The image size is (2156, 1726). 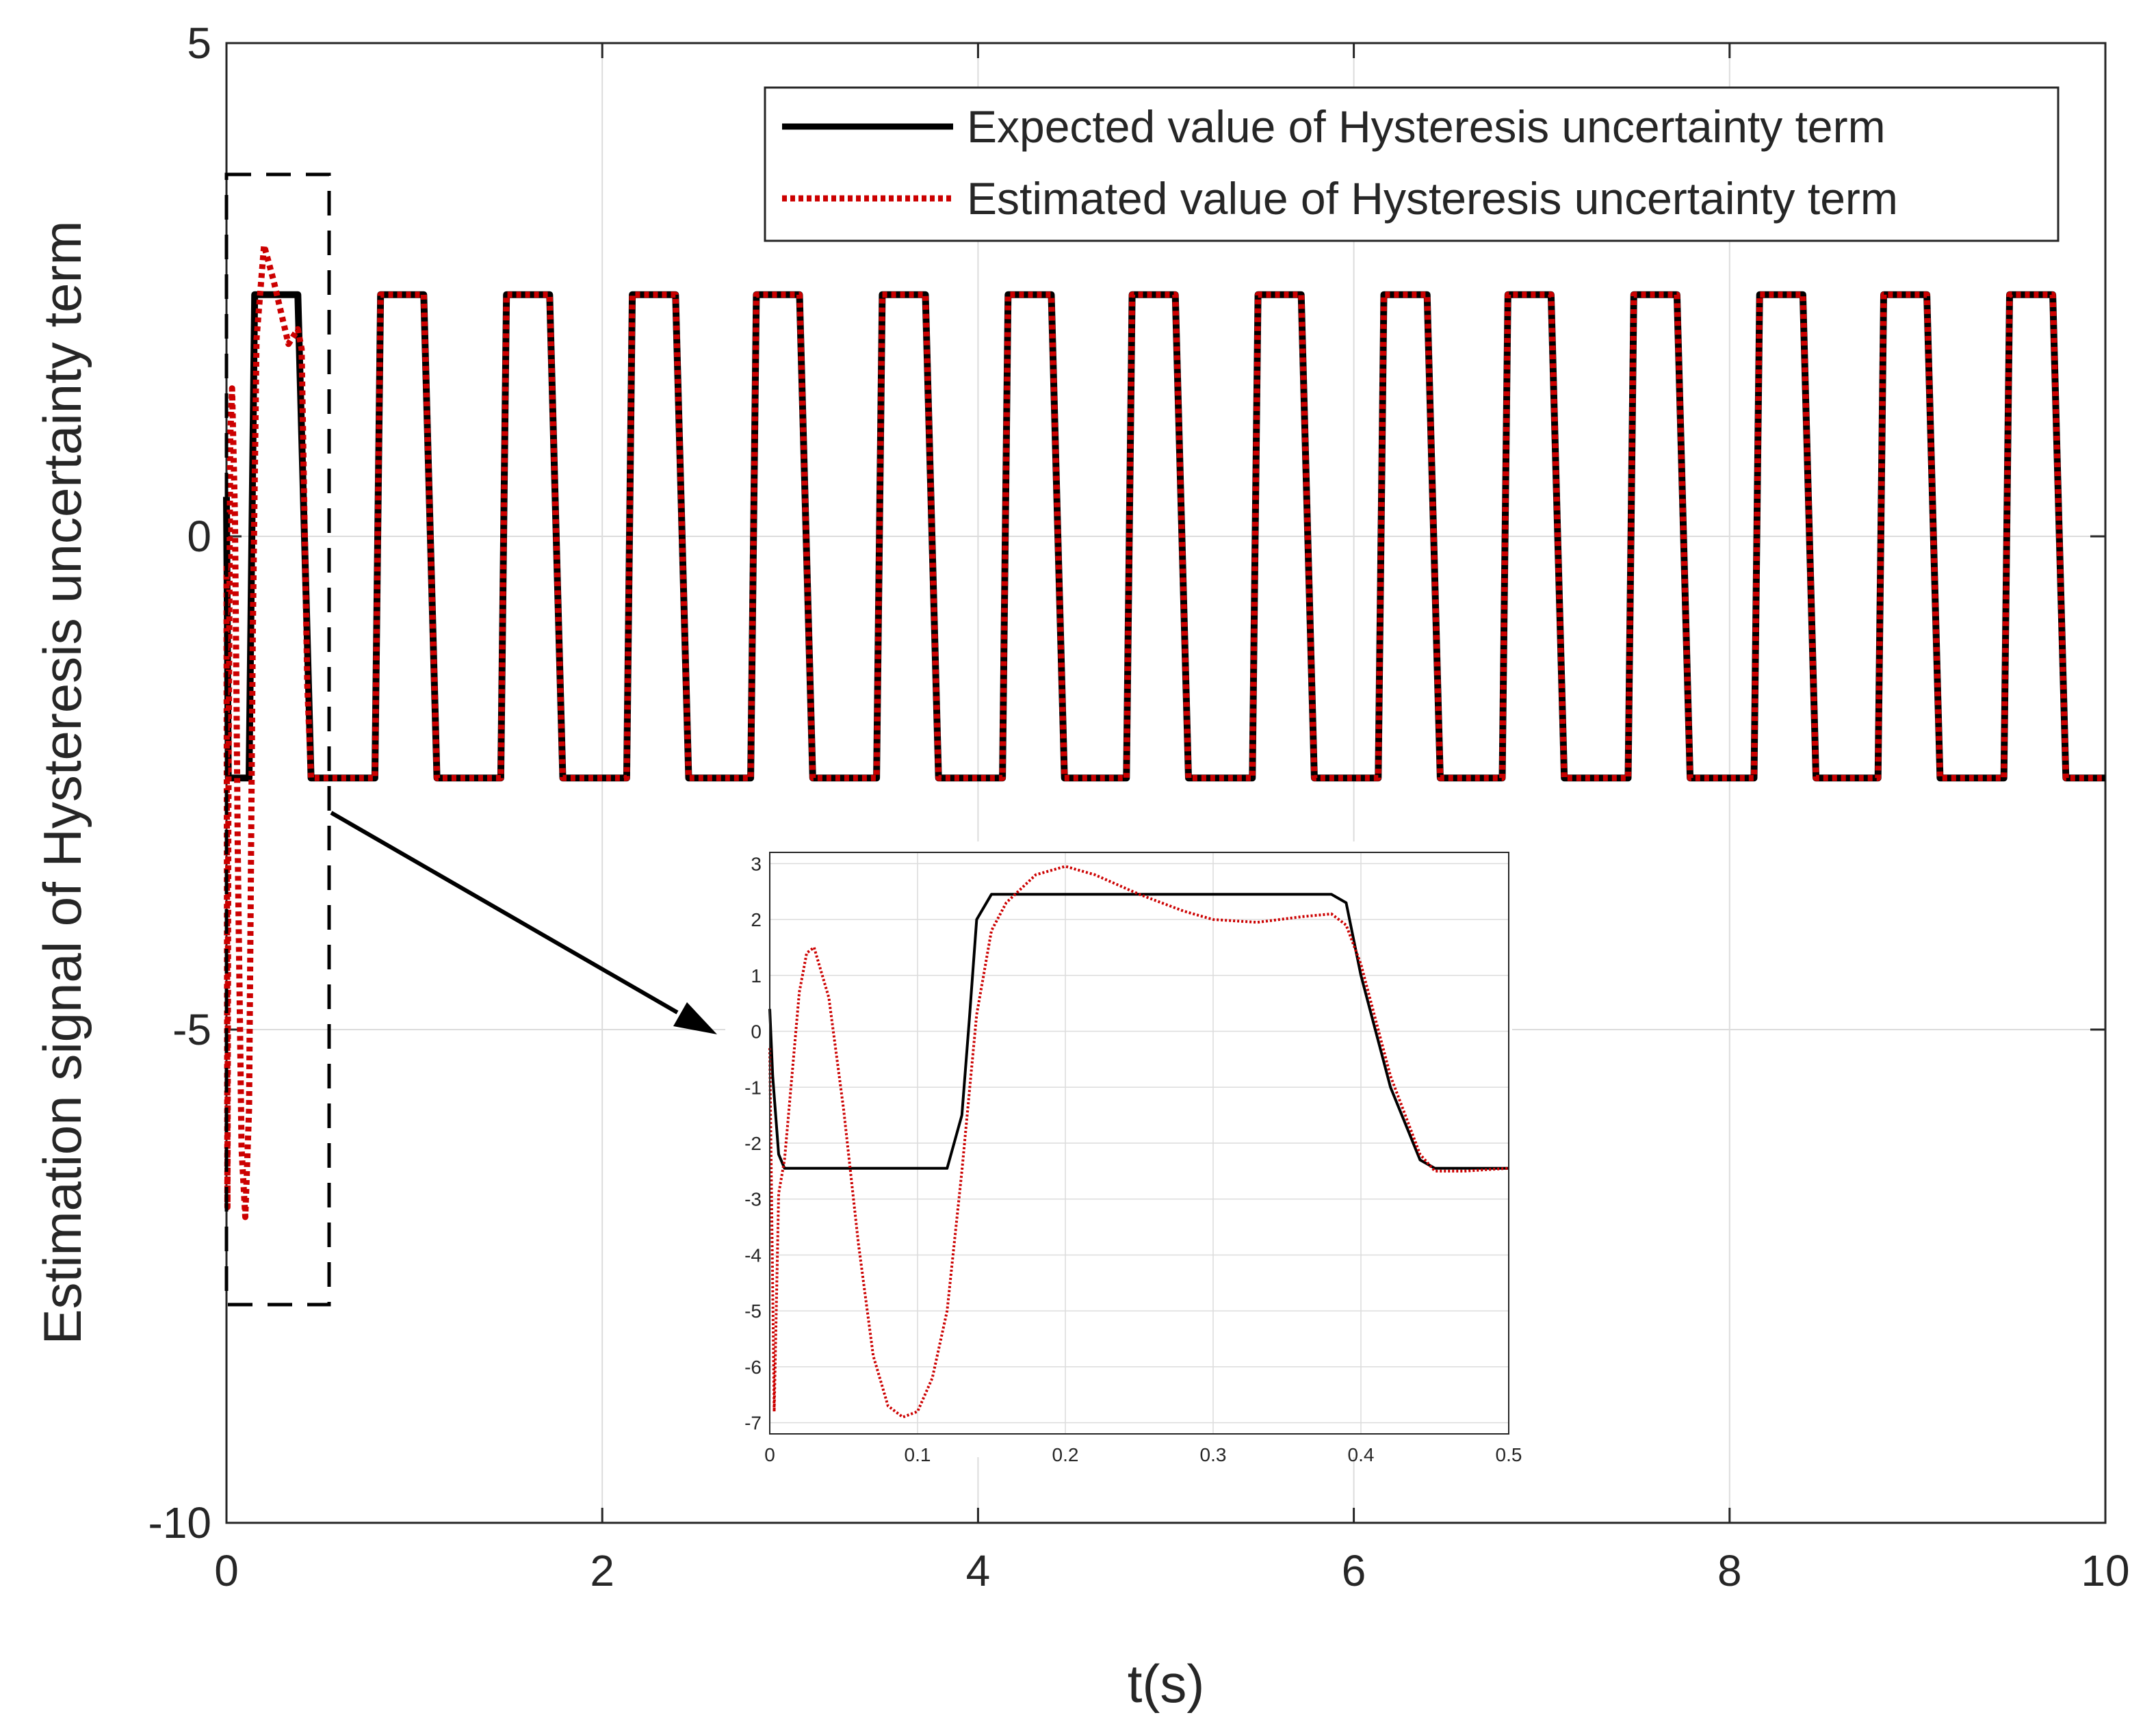 I want to click on inset-ytick-label-10: -7, so click(x=753, y=1423).